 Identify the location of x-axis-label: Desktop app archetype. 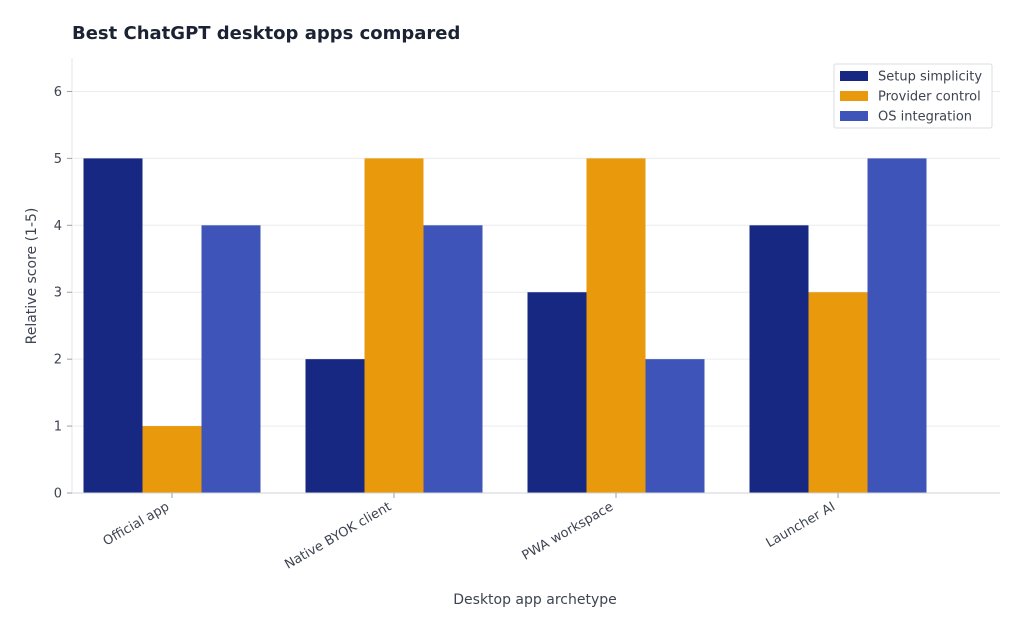
(534, 600).